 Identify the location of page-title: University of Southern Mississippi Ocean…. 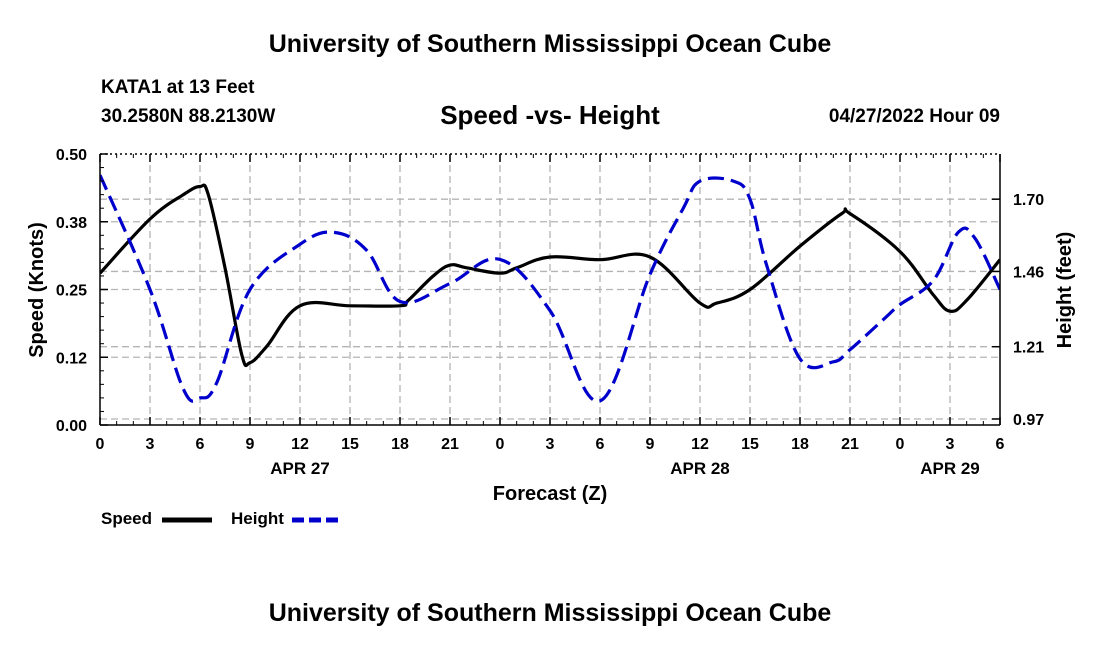
(550, 44).